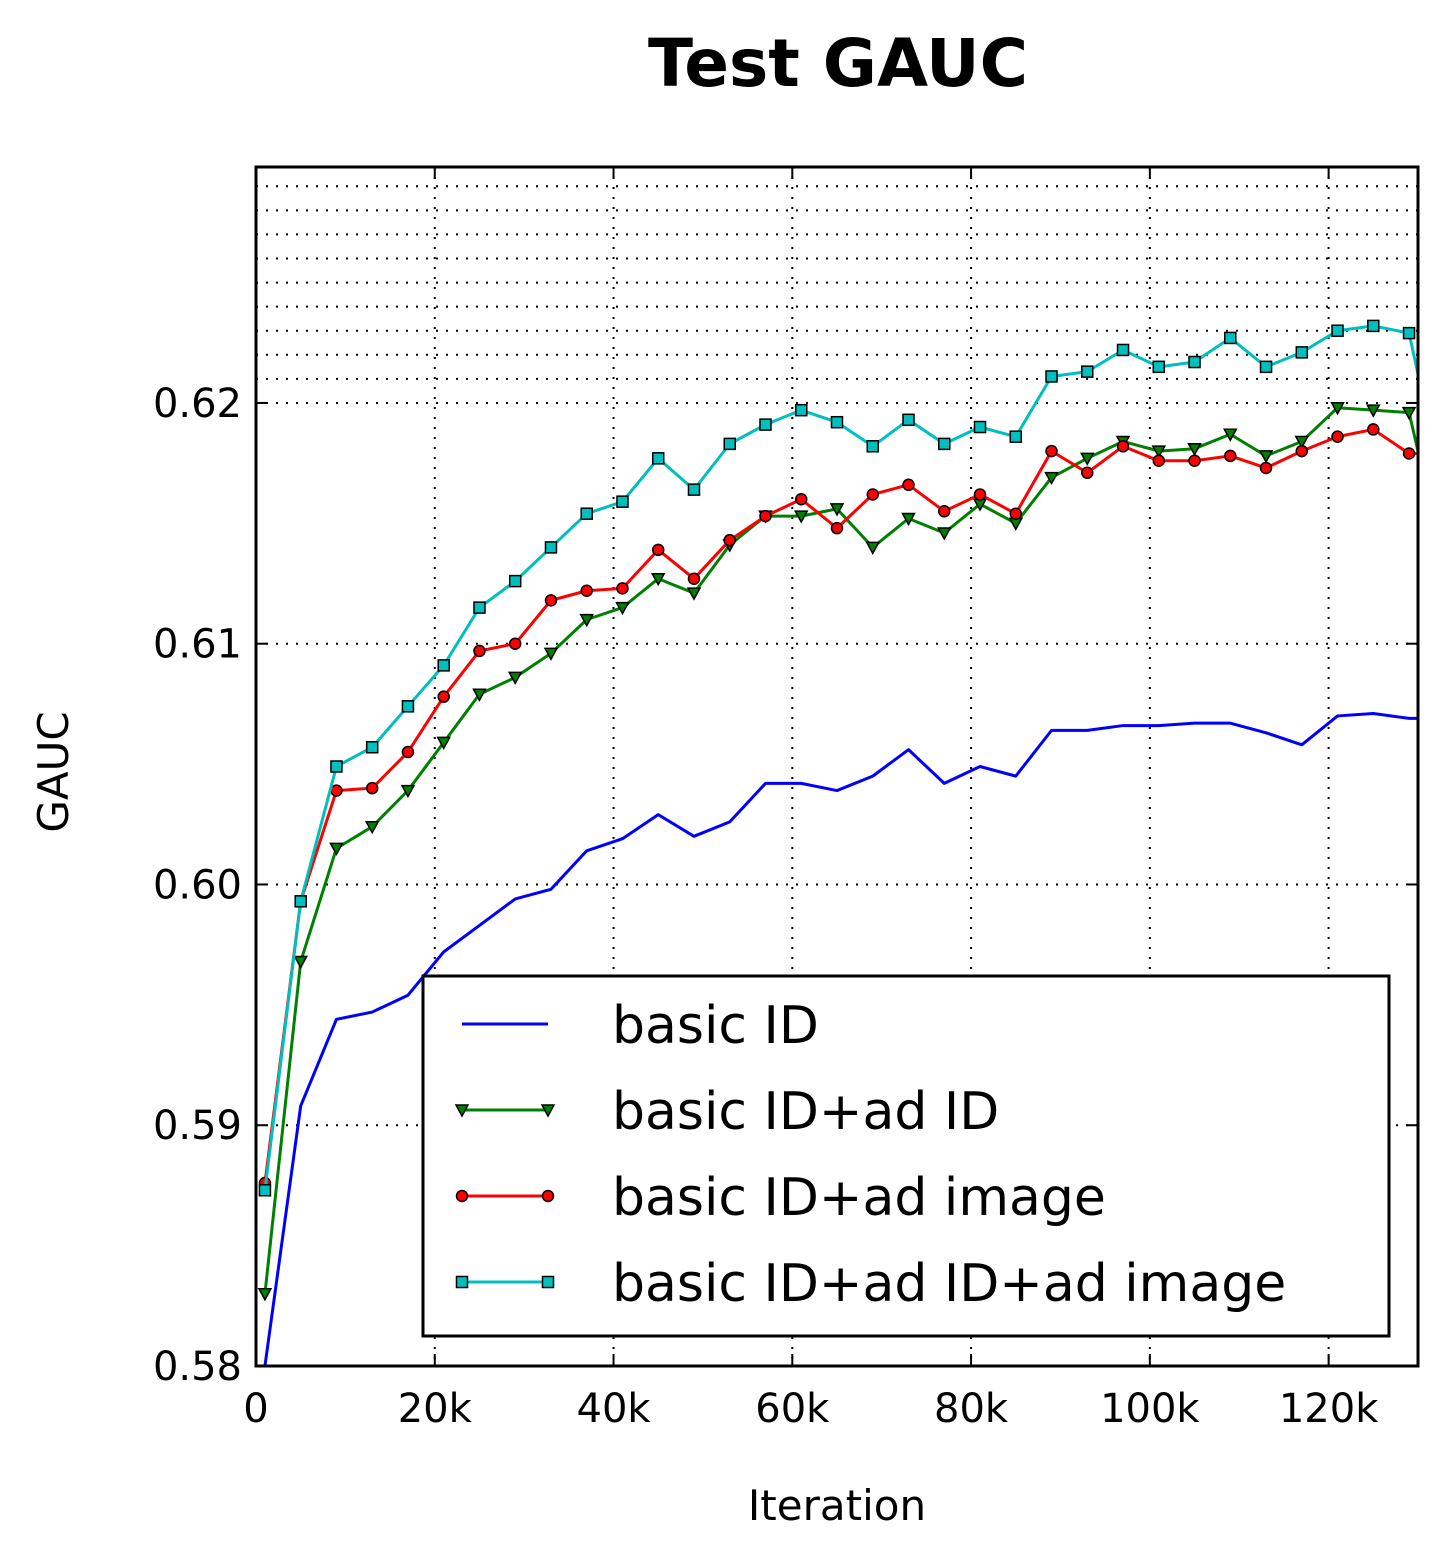 This screenshot has width=1448, height=1560. Describe the element at coordinates (1150, 1409) in the screenshot. I see `x-tick-label: 100k` at that location.